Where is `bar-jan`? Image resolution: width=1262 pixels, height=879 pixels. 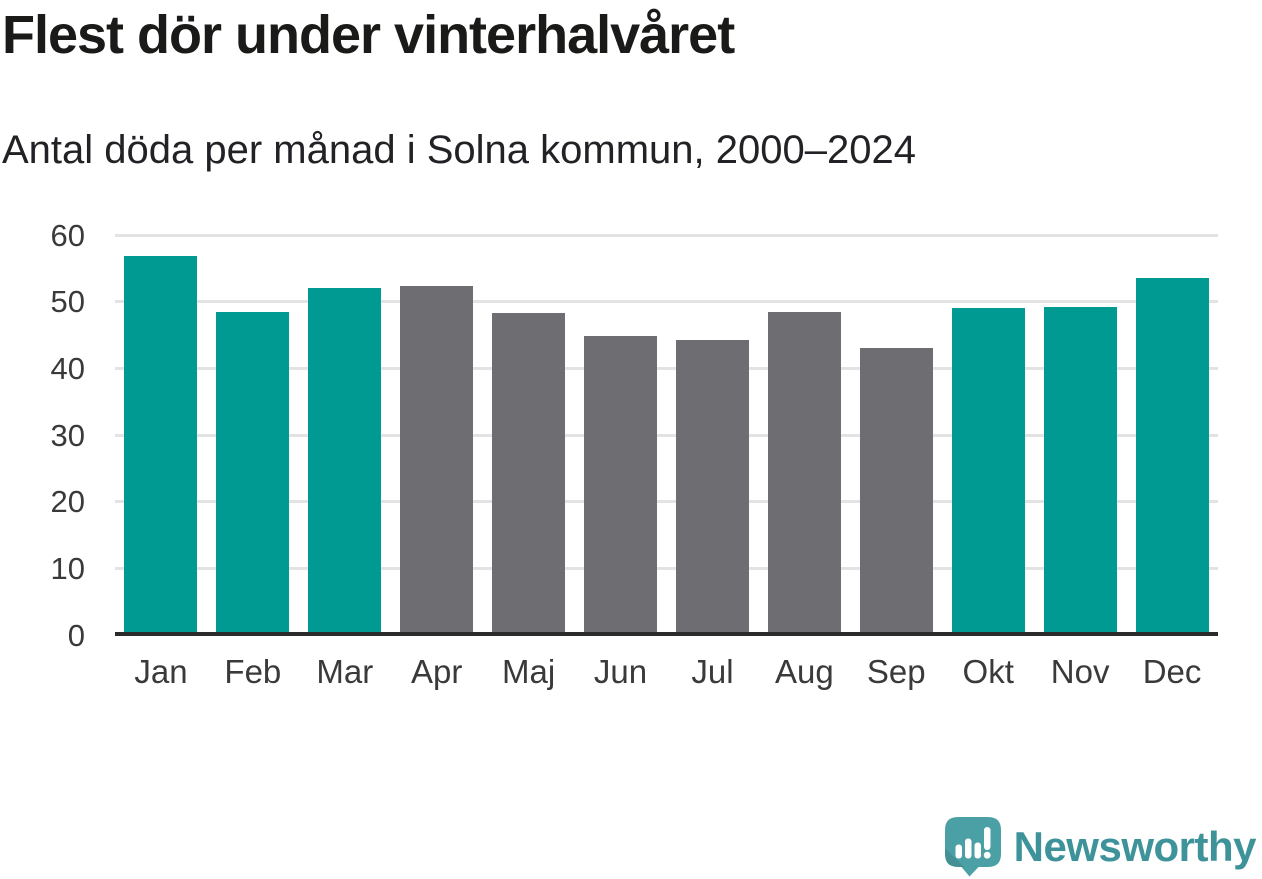
bar-jan is located at coordinates (161, 445).